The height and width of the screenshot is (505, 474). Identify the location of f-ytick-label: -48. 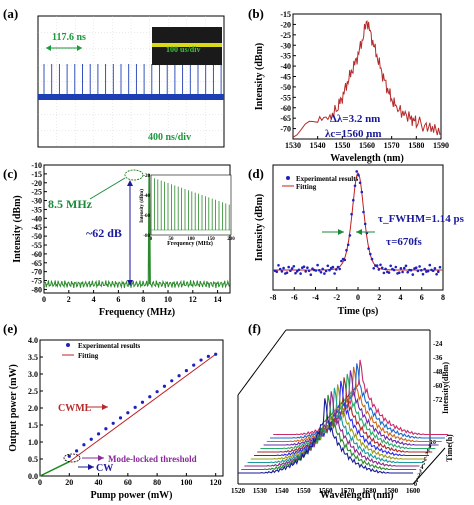
(438, 372).